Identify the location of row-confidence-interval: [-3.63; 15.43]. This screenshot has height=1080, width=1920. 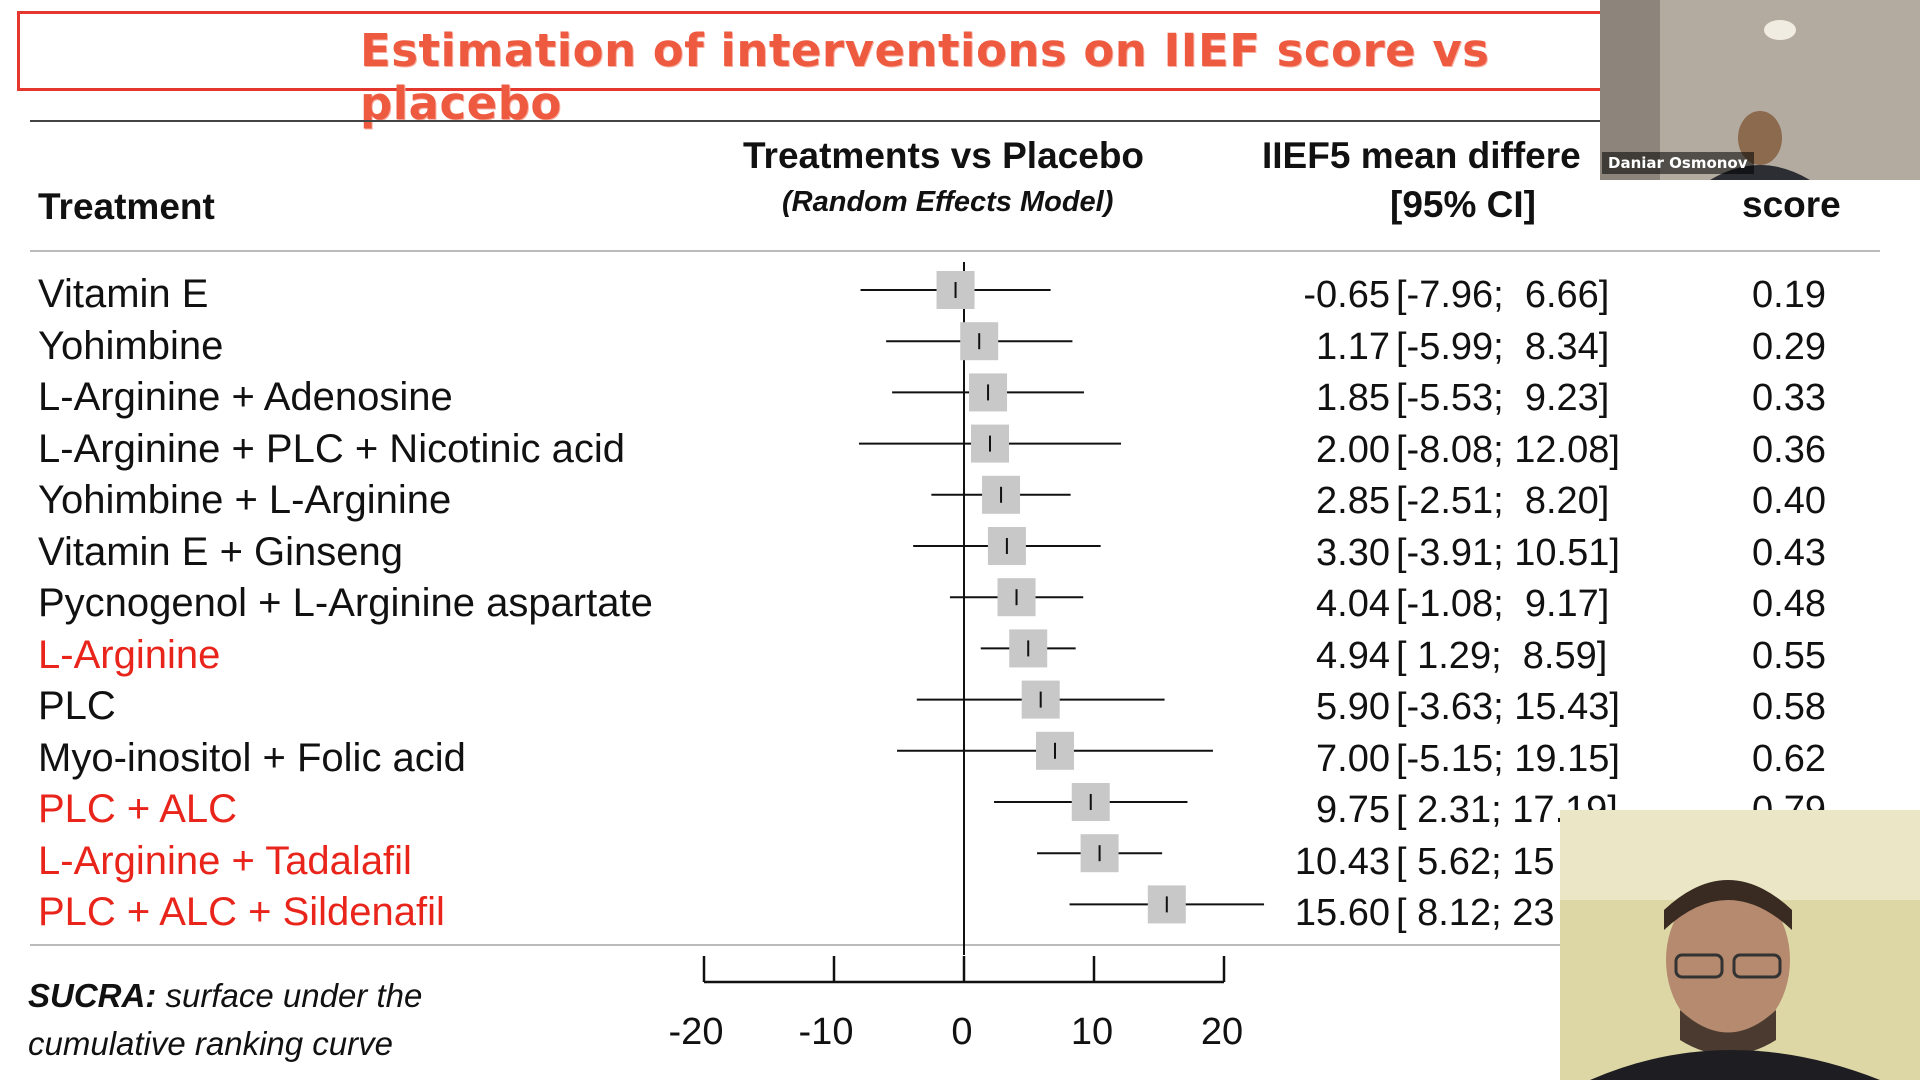
(1508, 707).